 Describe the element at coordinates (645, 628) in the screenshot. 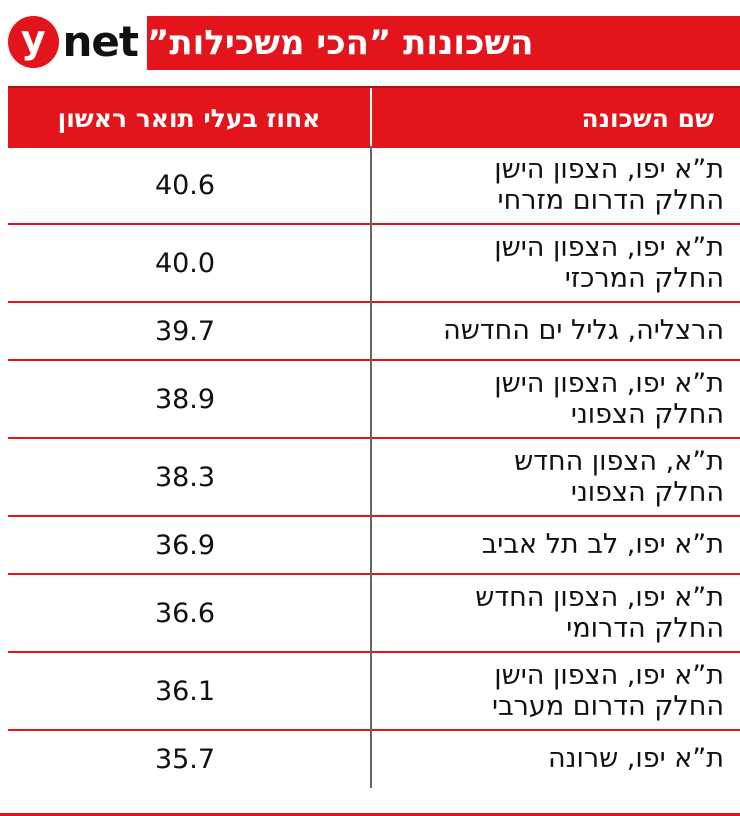

I see `neighborhood-name-line: החלק הדרומי` at that location.